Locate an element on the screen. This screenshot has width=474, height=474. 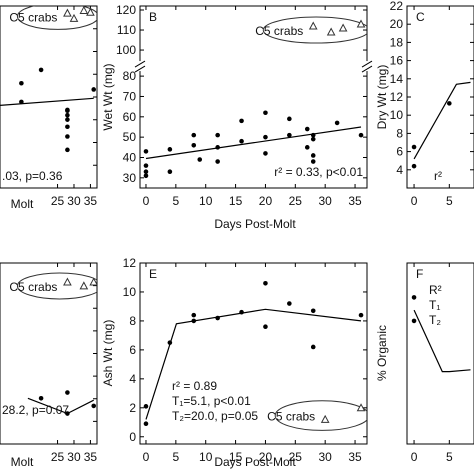
y-tick-label: 10 is located at coordinates (130, 292).